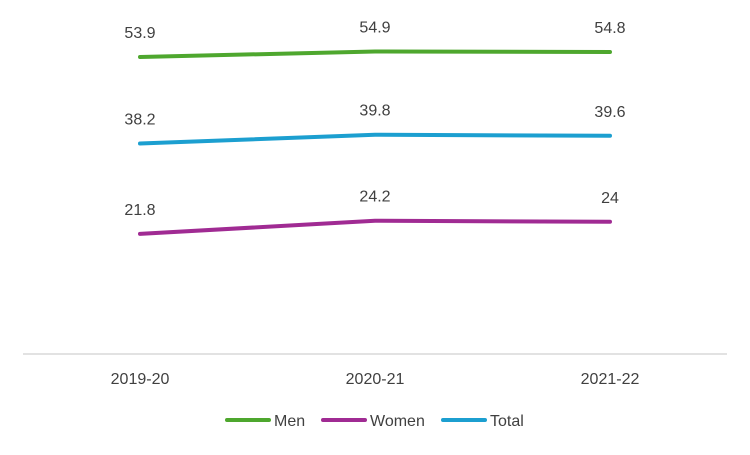  I want to click on data-label: 54.8, so click(609, 28).